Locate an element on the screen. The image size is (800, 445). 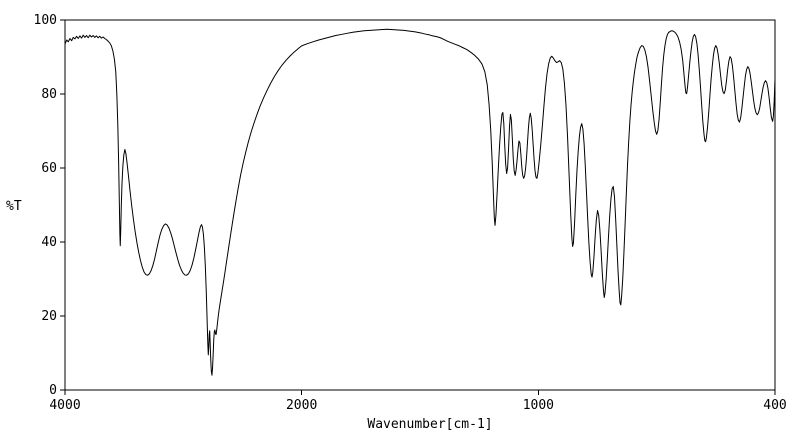
y-tick-label: 80 is located at coordinates (49, 94).